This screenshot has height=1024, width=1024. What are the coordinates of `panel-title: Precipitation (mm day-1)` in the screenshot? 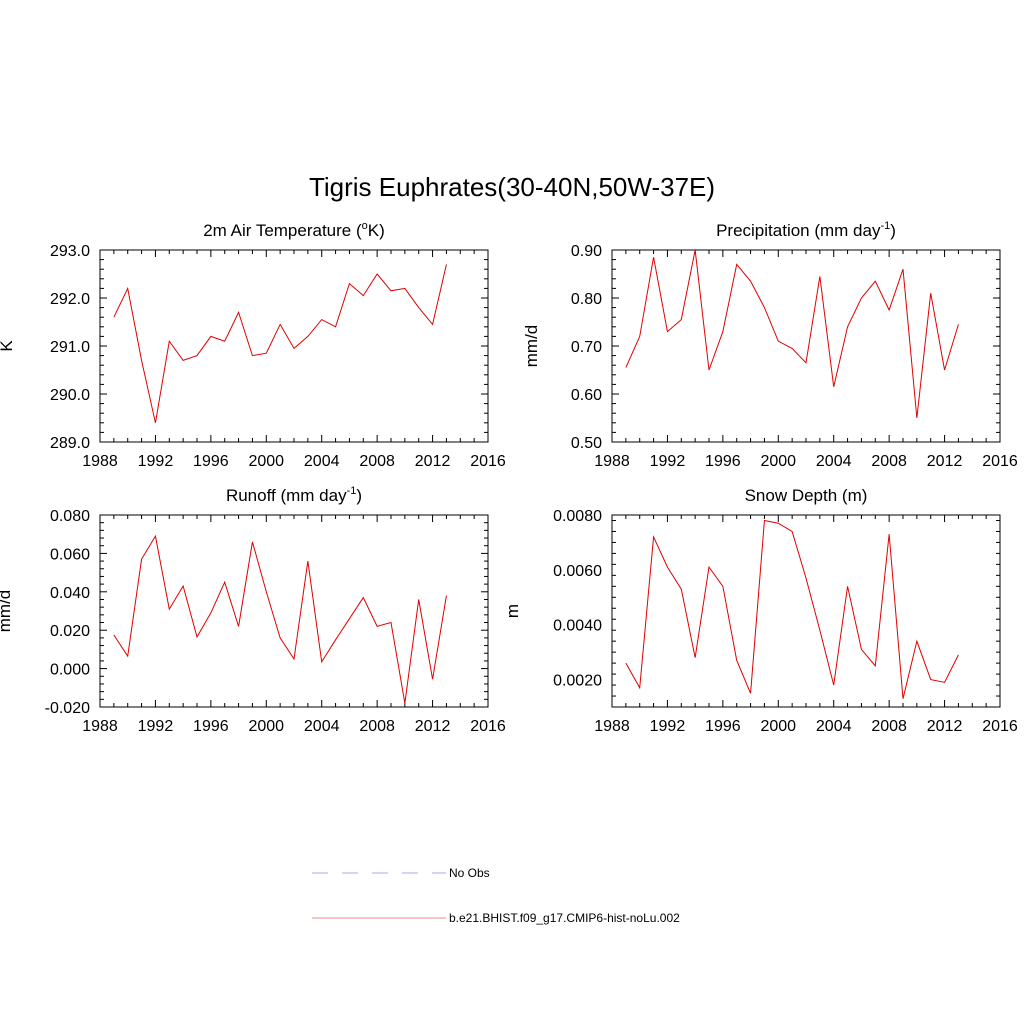 It's located at (806, 230).